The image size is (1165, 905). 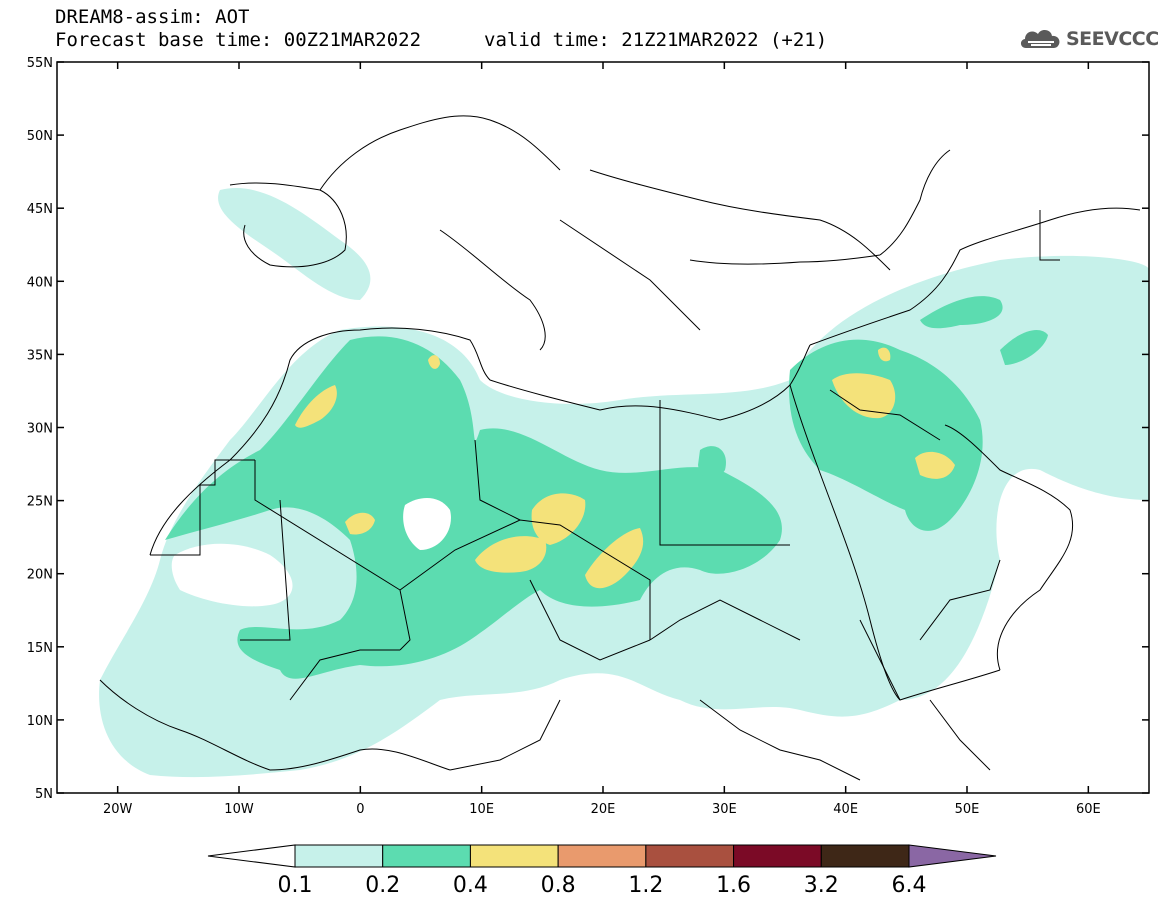 I want to click on colorbar-arrow-left, so click(x=251, y=856).